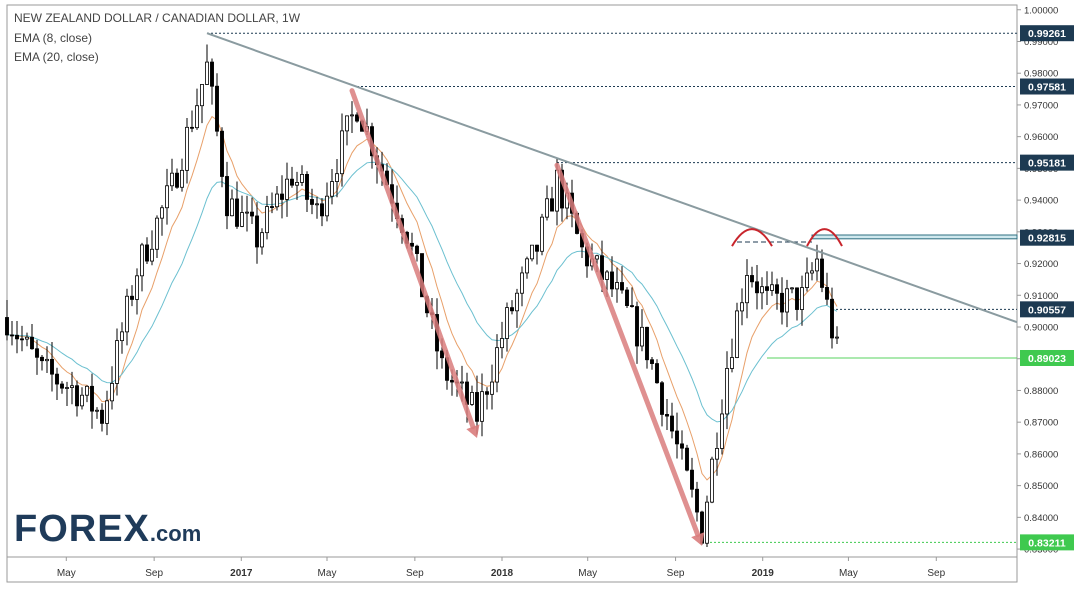  I want to click on y-tick-label: 0.98000, so click(1041, 74).